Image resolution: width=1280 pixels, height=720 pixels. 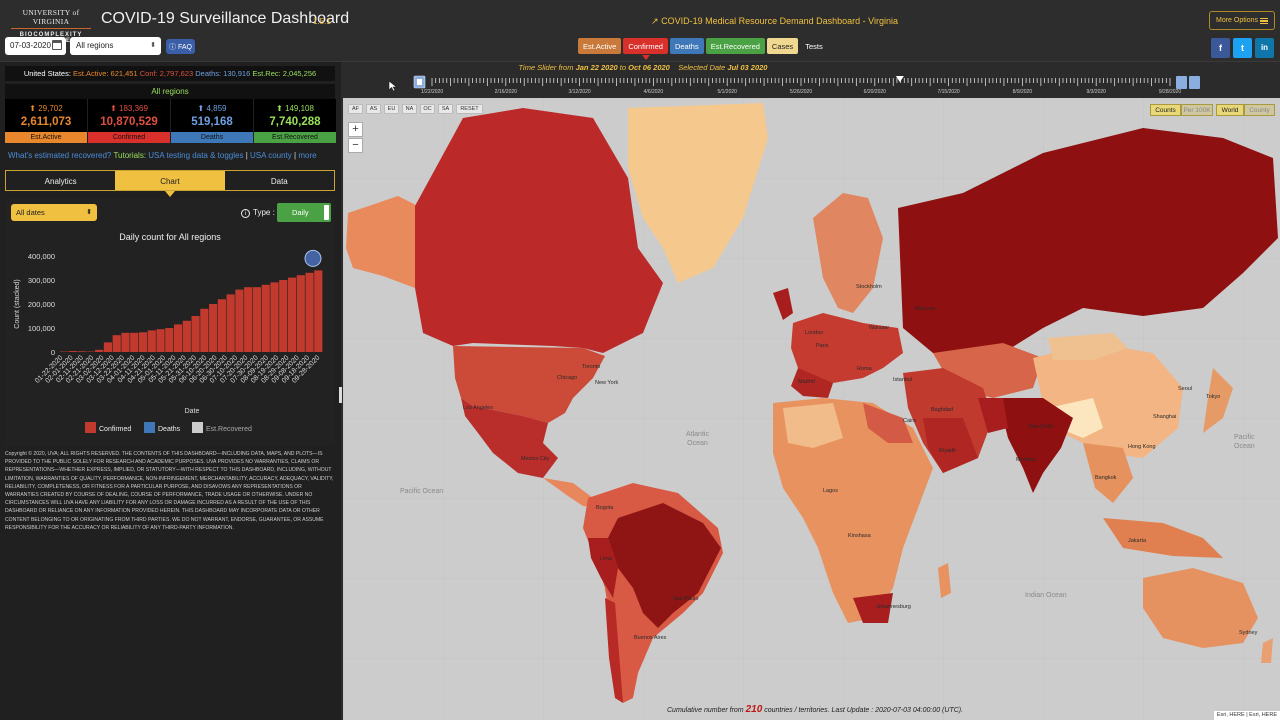 I want to click on region-europe, so click(x=847, y=348).